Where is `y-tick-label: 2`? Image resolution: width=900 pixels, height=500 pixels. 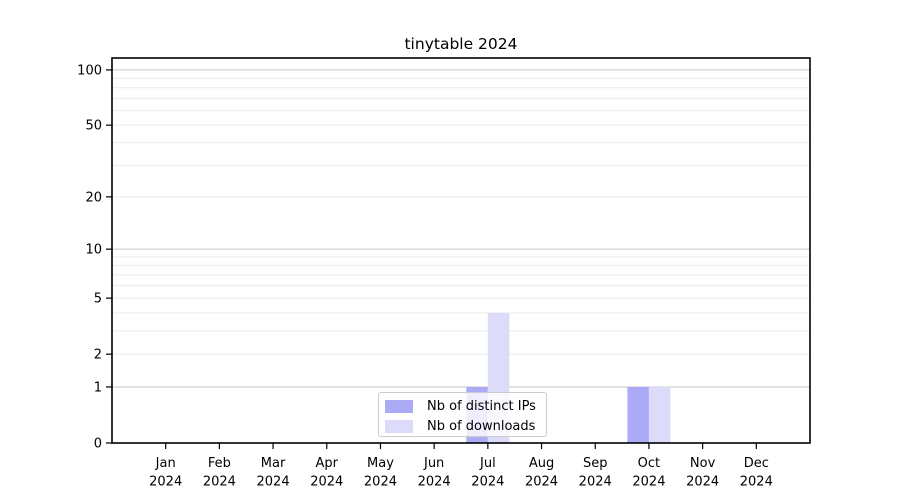
y-tick-label: 2 is located at coordinates (98, 355).